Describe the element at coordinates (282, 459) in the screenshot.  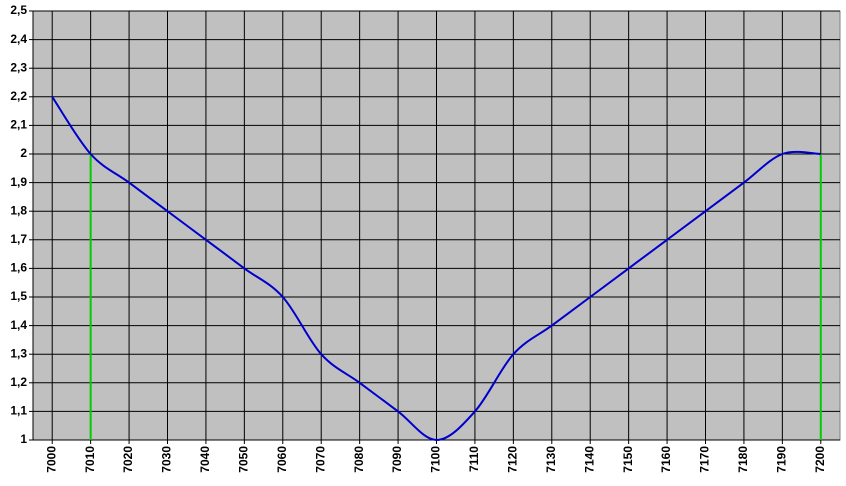
I see `x-tick-label: 7060` at that location.